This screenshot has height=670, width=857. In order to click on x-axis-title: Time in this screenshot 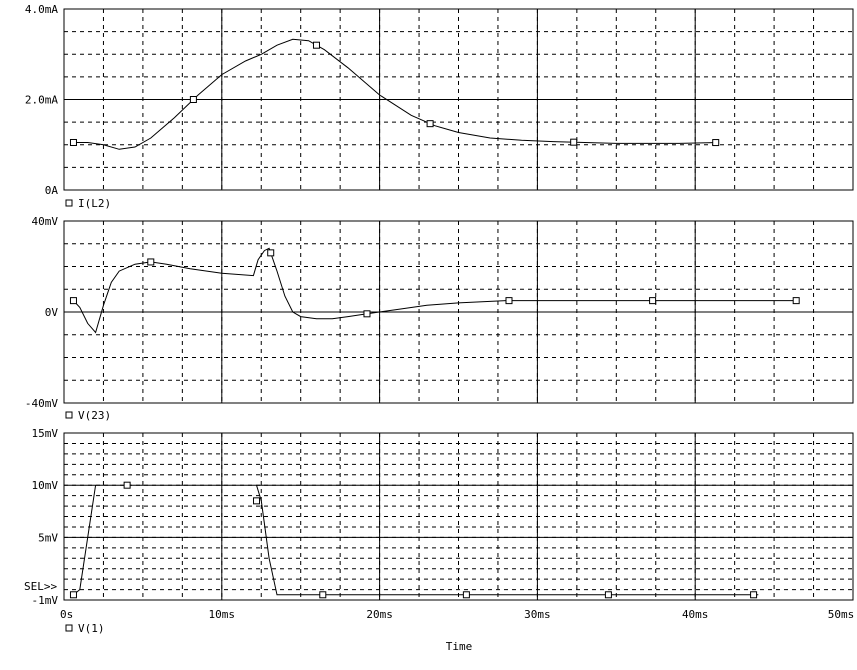, I will do `click(459, 646)`.